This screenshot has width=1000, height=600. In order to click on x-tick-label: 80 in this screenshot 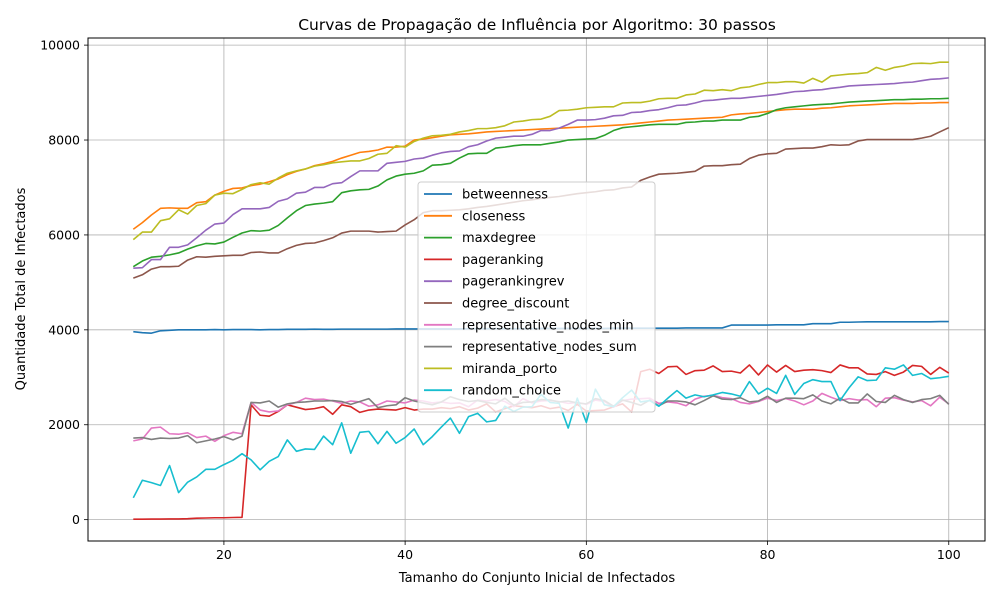, I will do `click(768, 554)`.